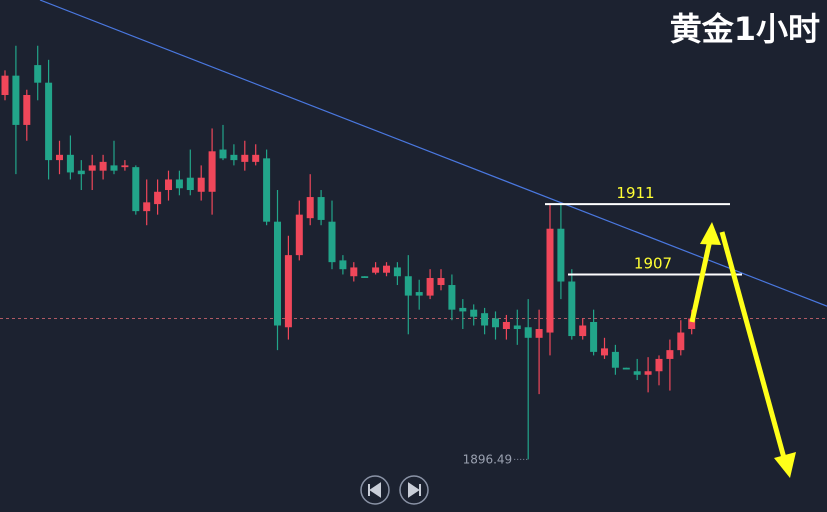 The height and width of the screenshot is (512, 827). I want to click on level-label: 1911, so click(635, 193).